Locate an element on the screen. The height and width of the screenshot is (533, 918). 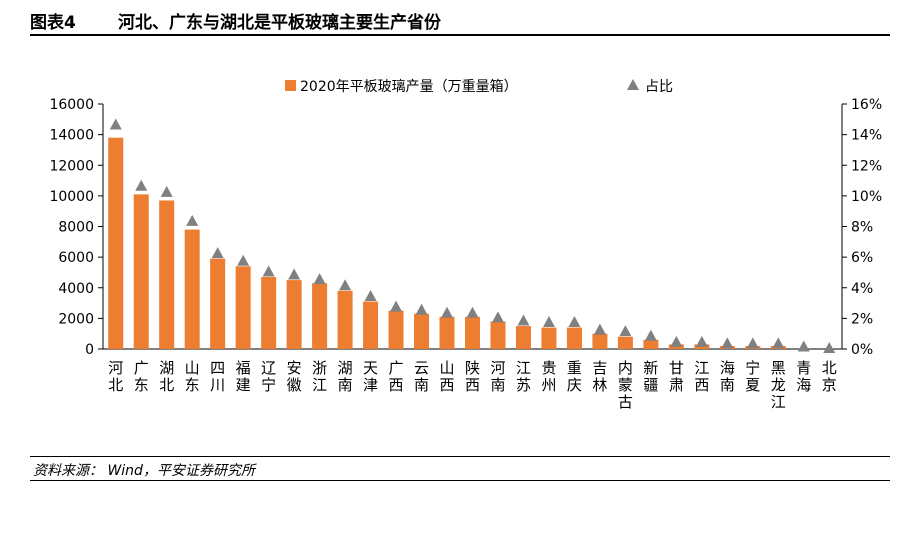
x-tick-label-char: 内 is located at coordinates (625, 368).